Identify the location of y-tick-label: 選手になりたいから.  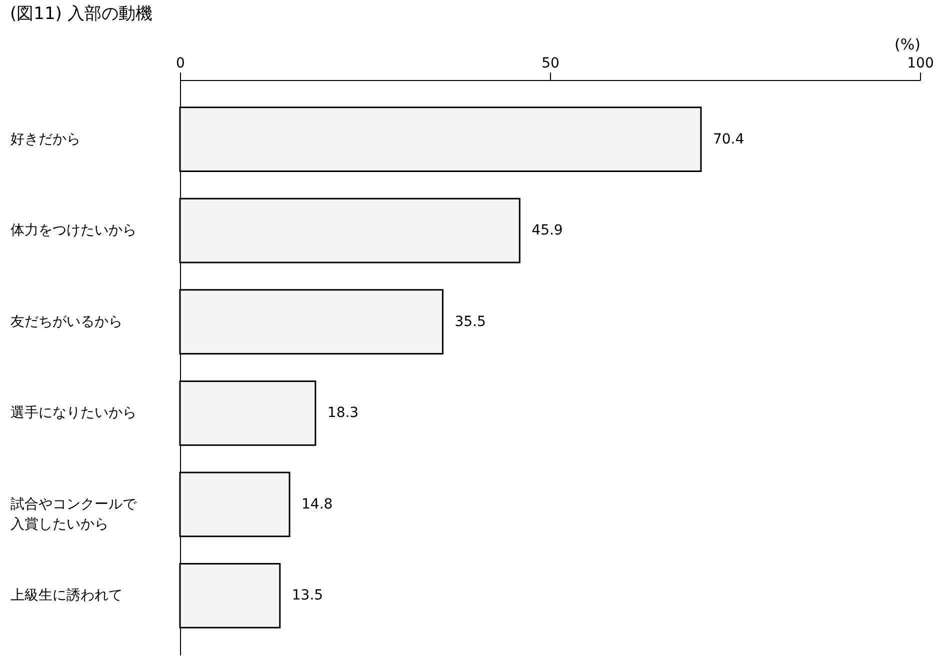
(73, 413).